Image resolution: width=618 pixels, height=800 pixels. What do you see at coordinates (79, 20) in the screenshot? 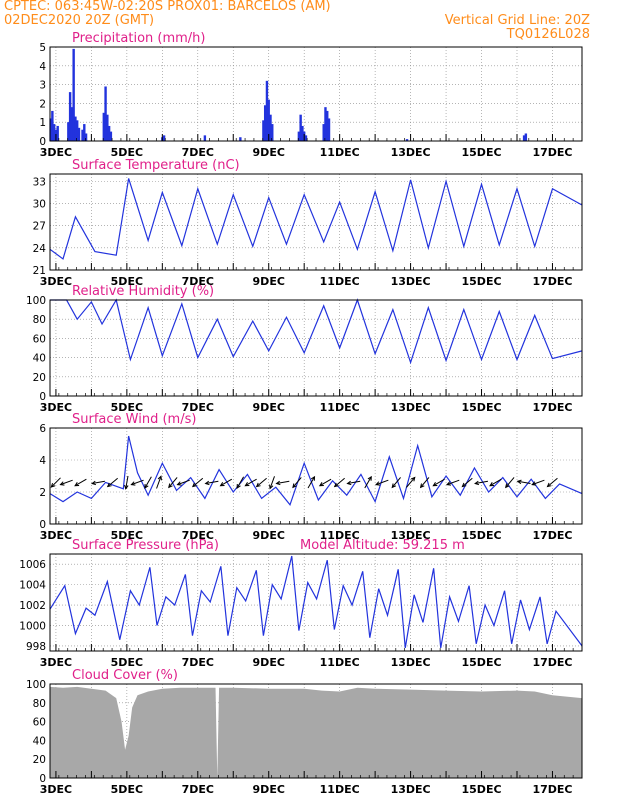
I see `header-date: 02DEC2020 20Z (GMT)` at bounding box center [79, 20].